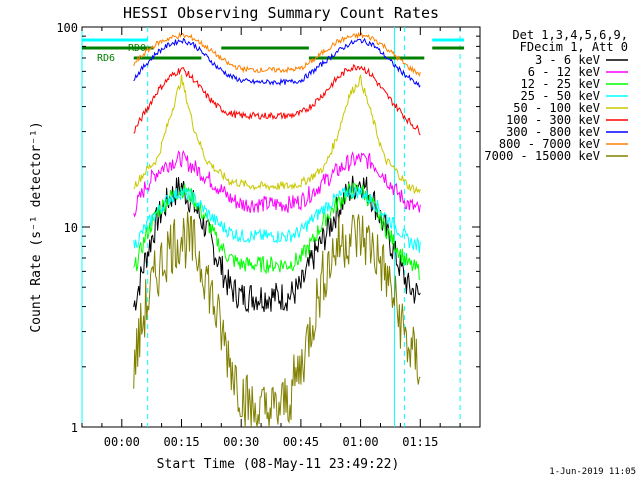 This screenshot has height=480, width=640. Describe the element at coordinates (71, 228) in the screenshot. I see `y-tick-label: 10` at that location.